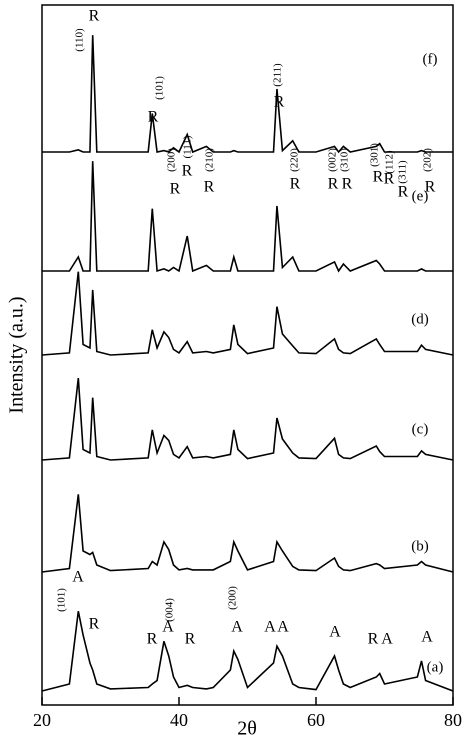 The width and height of the screenshot is (474, 741). I want to click on series-label: (b), so click(420, 546).